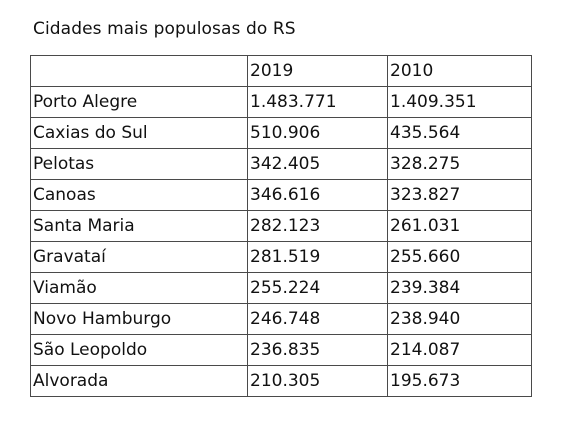  I want to click on table-row: Novo Hamburgo 246.748 238.940, so click(281, 319).